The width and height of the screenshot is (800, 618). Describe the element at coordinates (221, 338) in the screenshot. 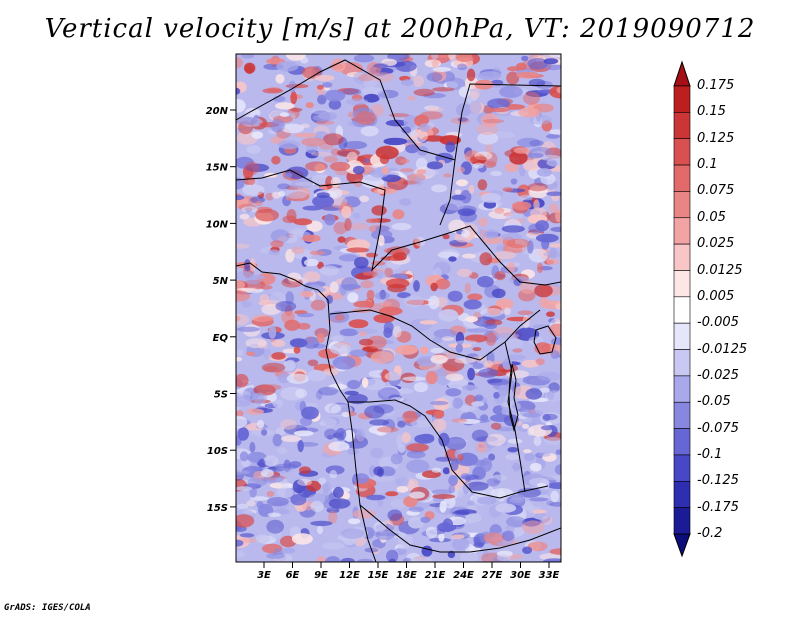

I see `latitude-label: EQ` at that location.